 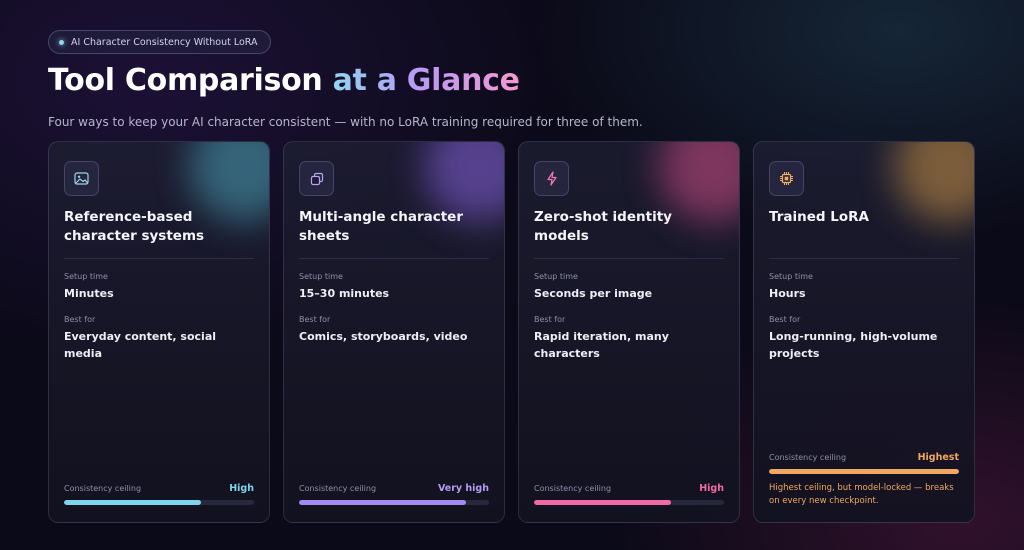 What do you see at coordinates (344, 293) in the screenshot?
I see `setup-value: 15–30 minutes` at bounding box center [344, 293].